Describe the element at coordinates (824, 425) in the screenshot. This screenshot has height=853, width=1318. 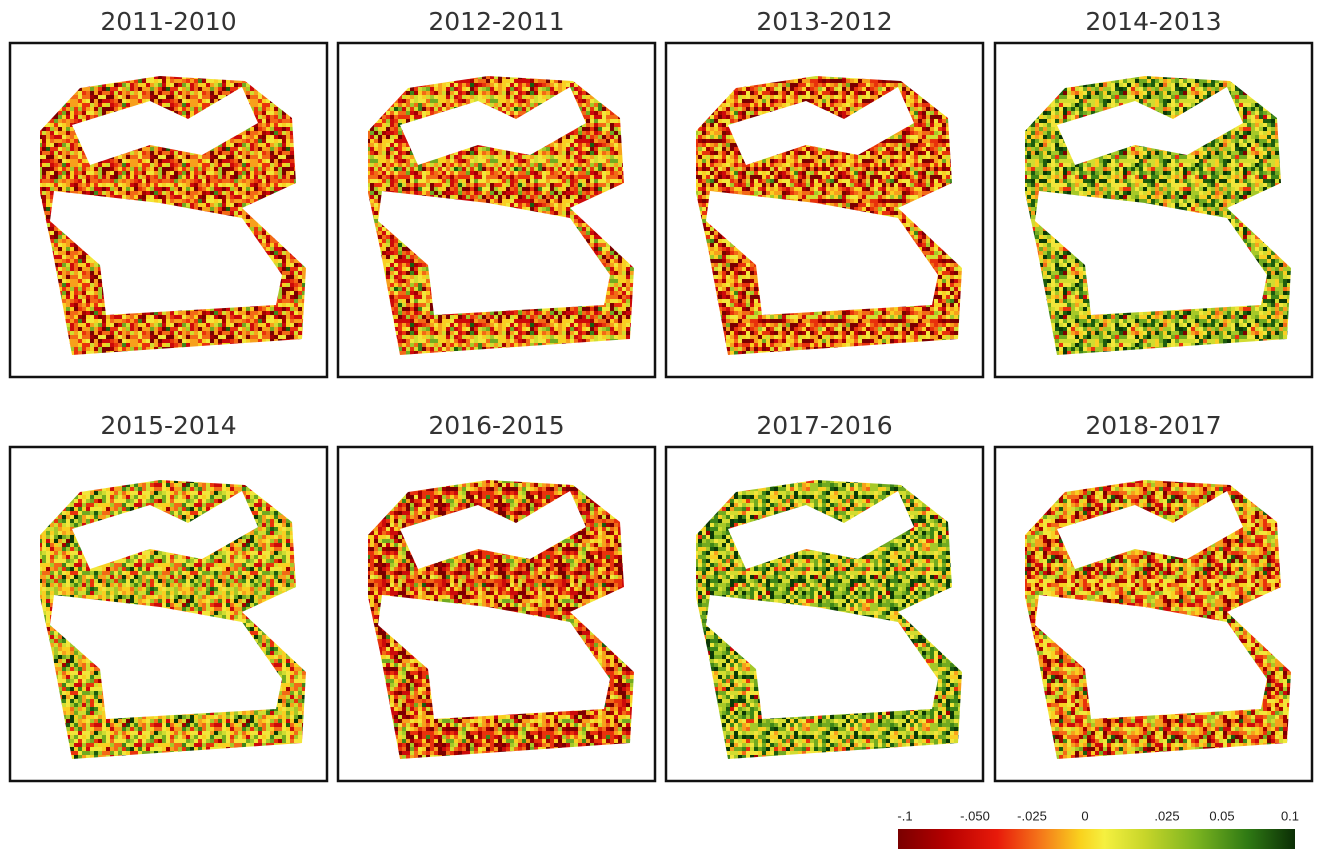
I see `panel-title: 2017-2016` at that location.